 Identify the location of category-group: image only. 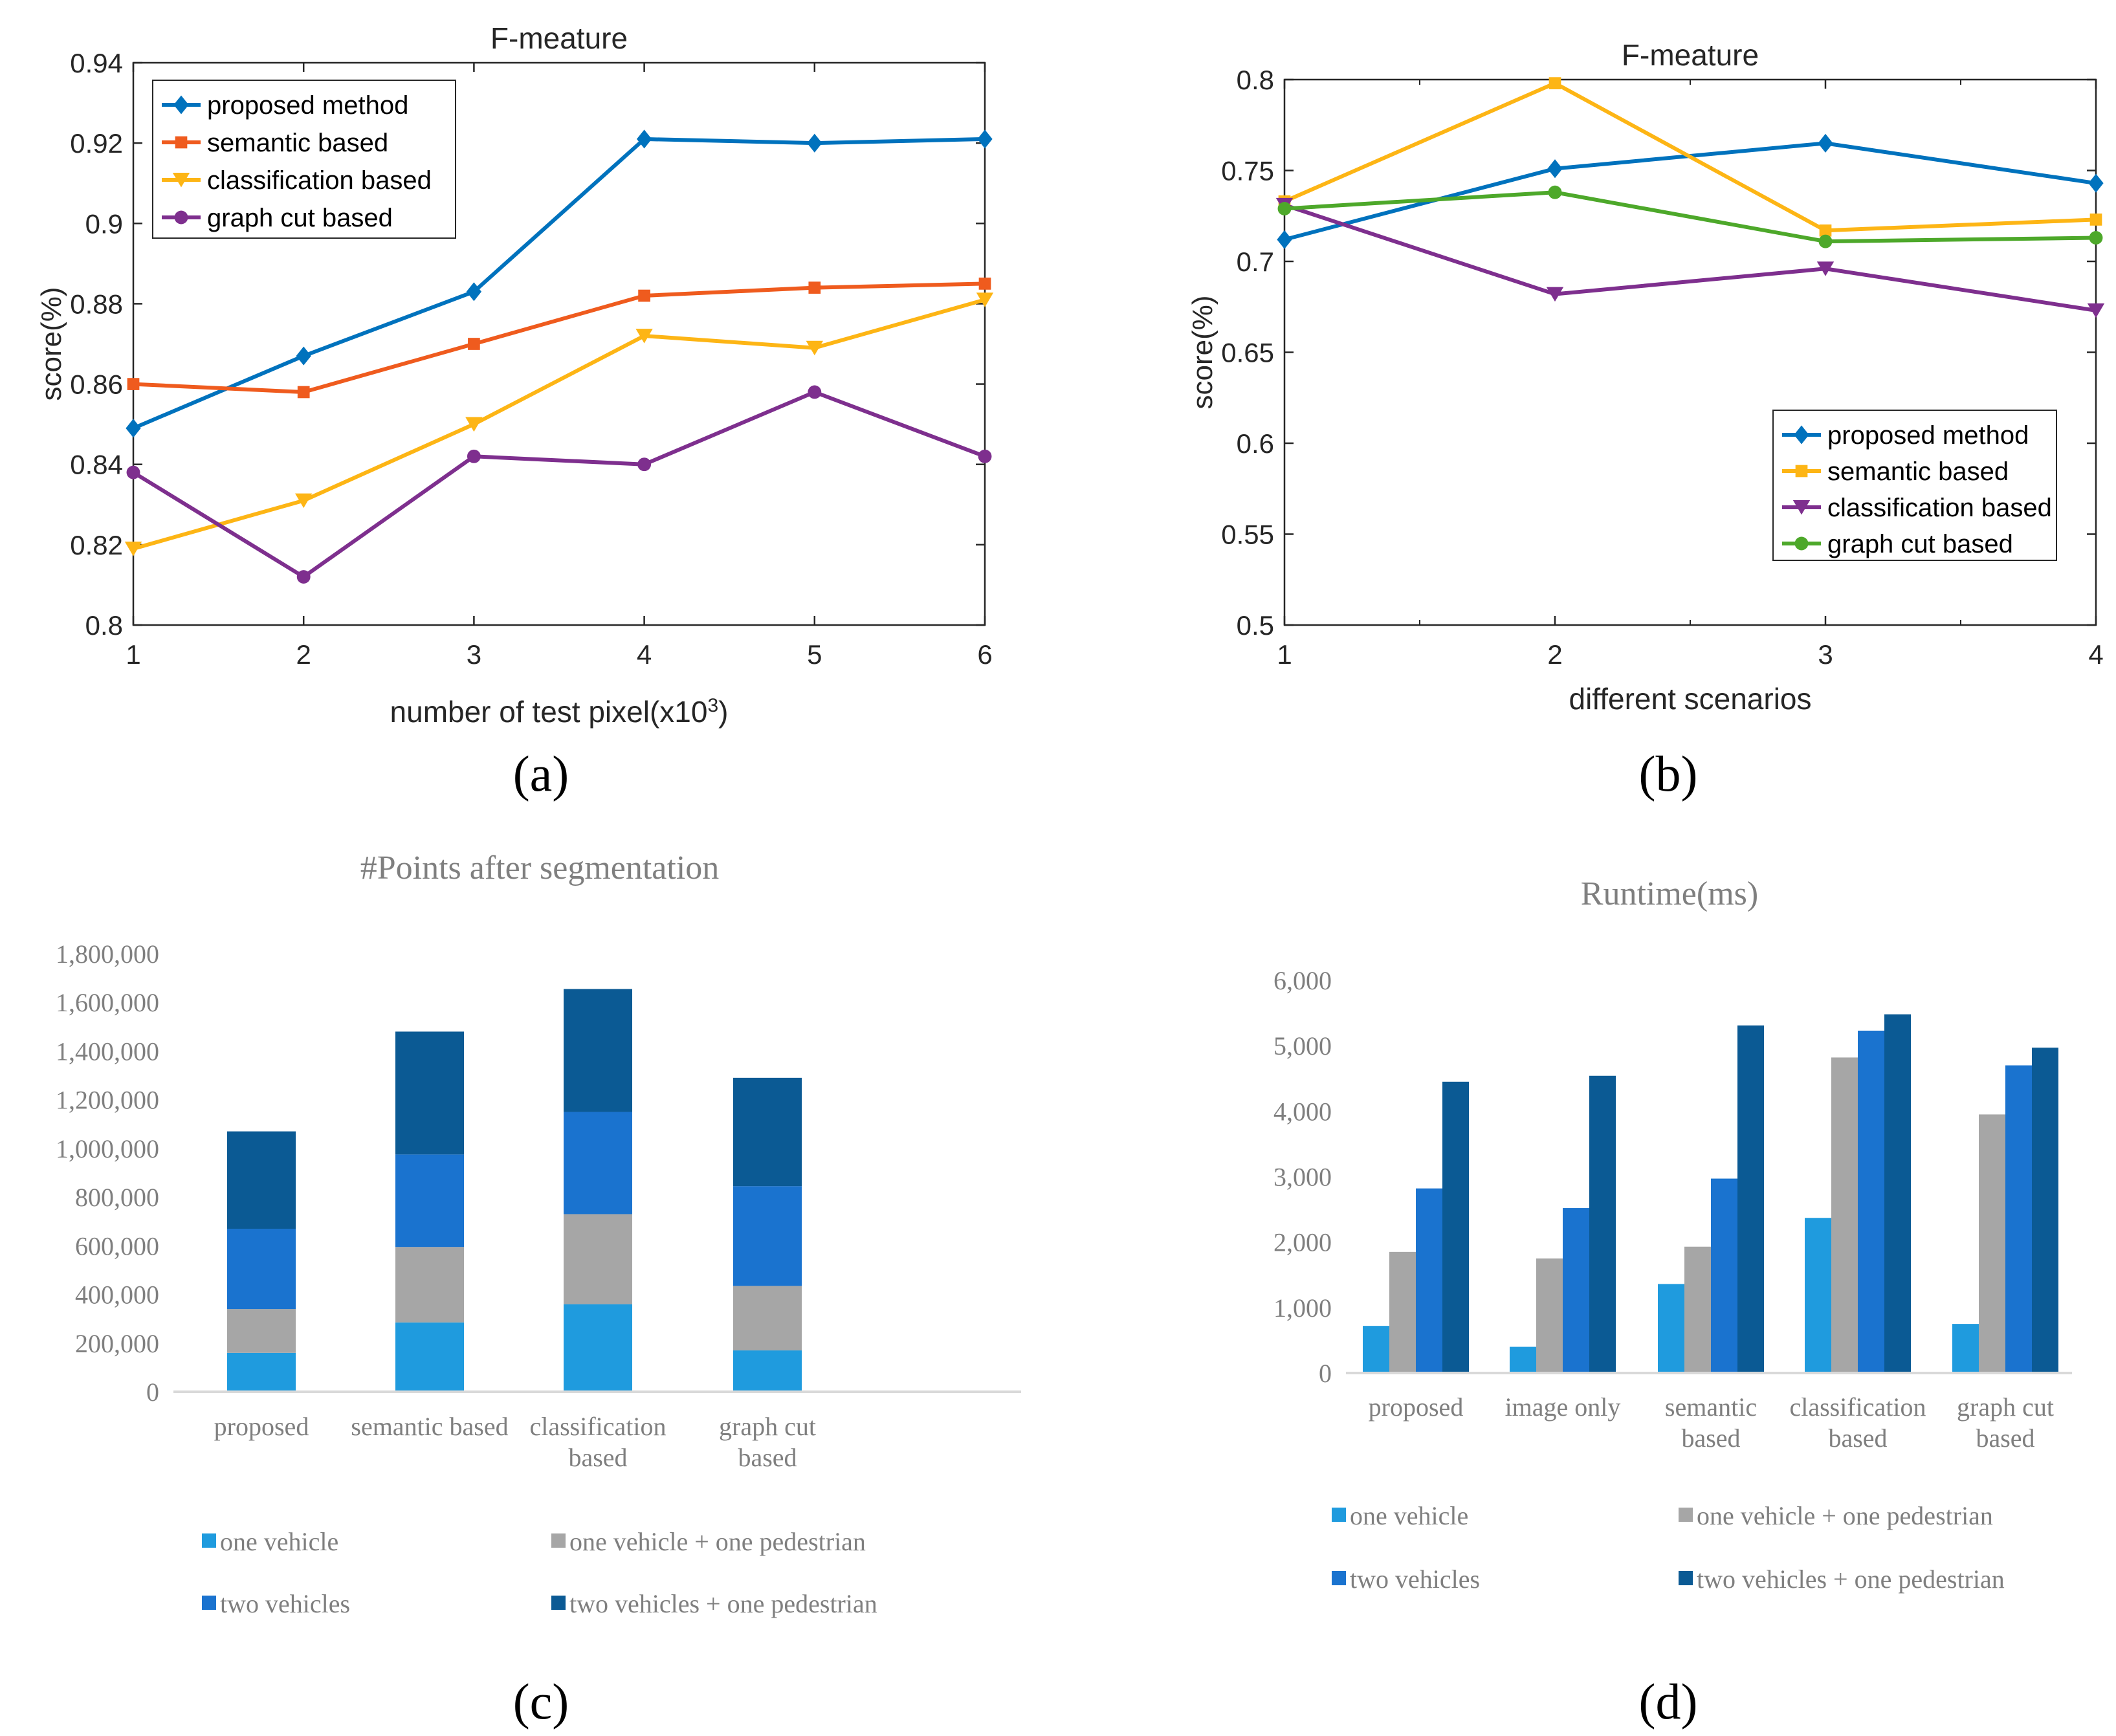
(1562, 1248).